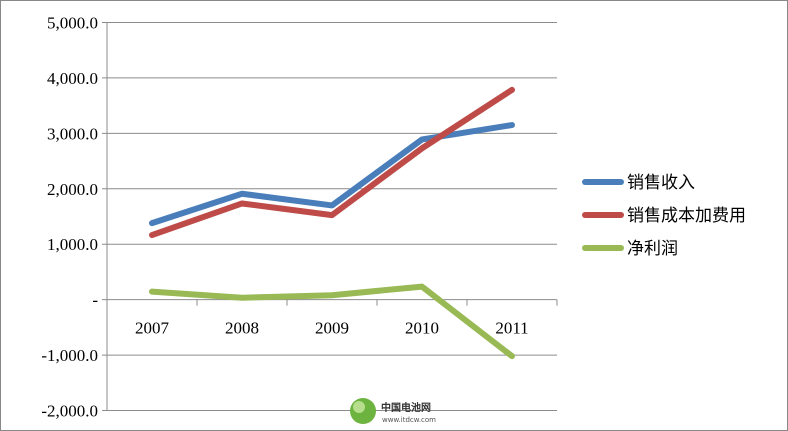  I want to click on legend-label: 净利润, so click(652, 249).